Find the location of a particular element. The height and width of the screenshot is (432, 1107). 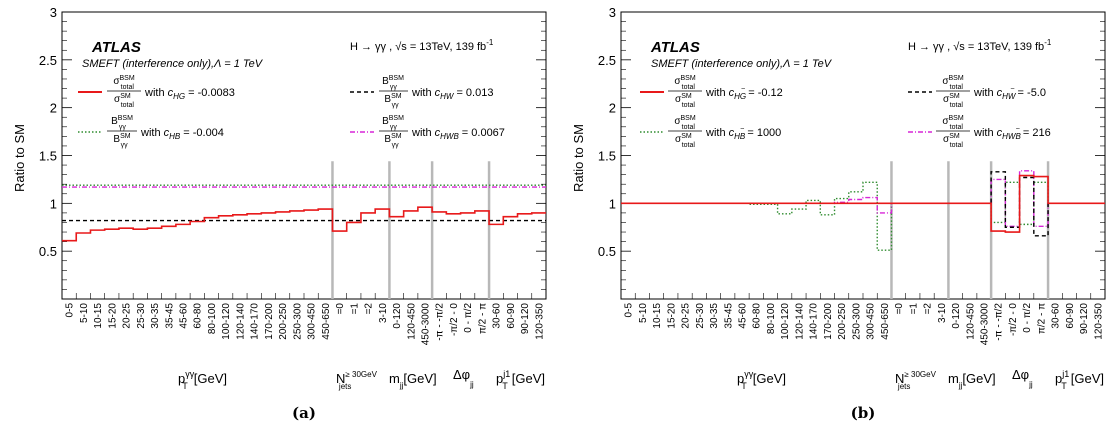

legend-num-b3: σBSM total is located at coordinates (685, 123).